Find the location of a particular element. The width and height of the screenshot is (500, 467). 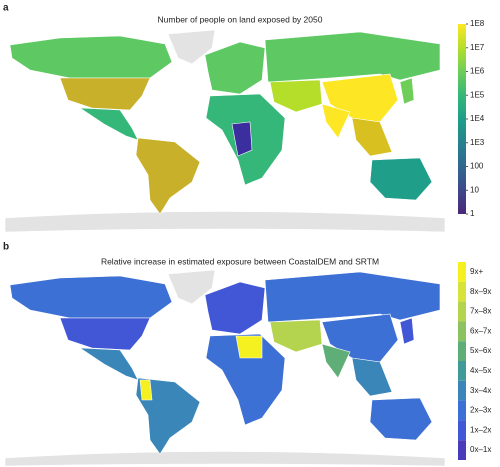

colorbar-label: 100 is located at coordinates (477, 166).